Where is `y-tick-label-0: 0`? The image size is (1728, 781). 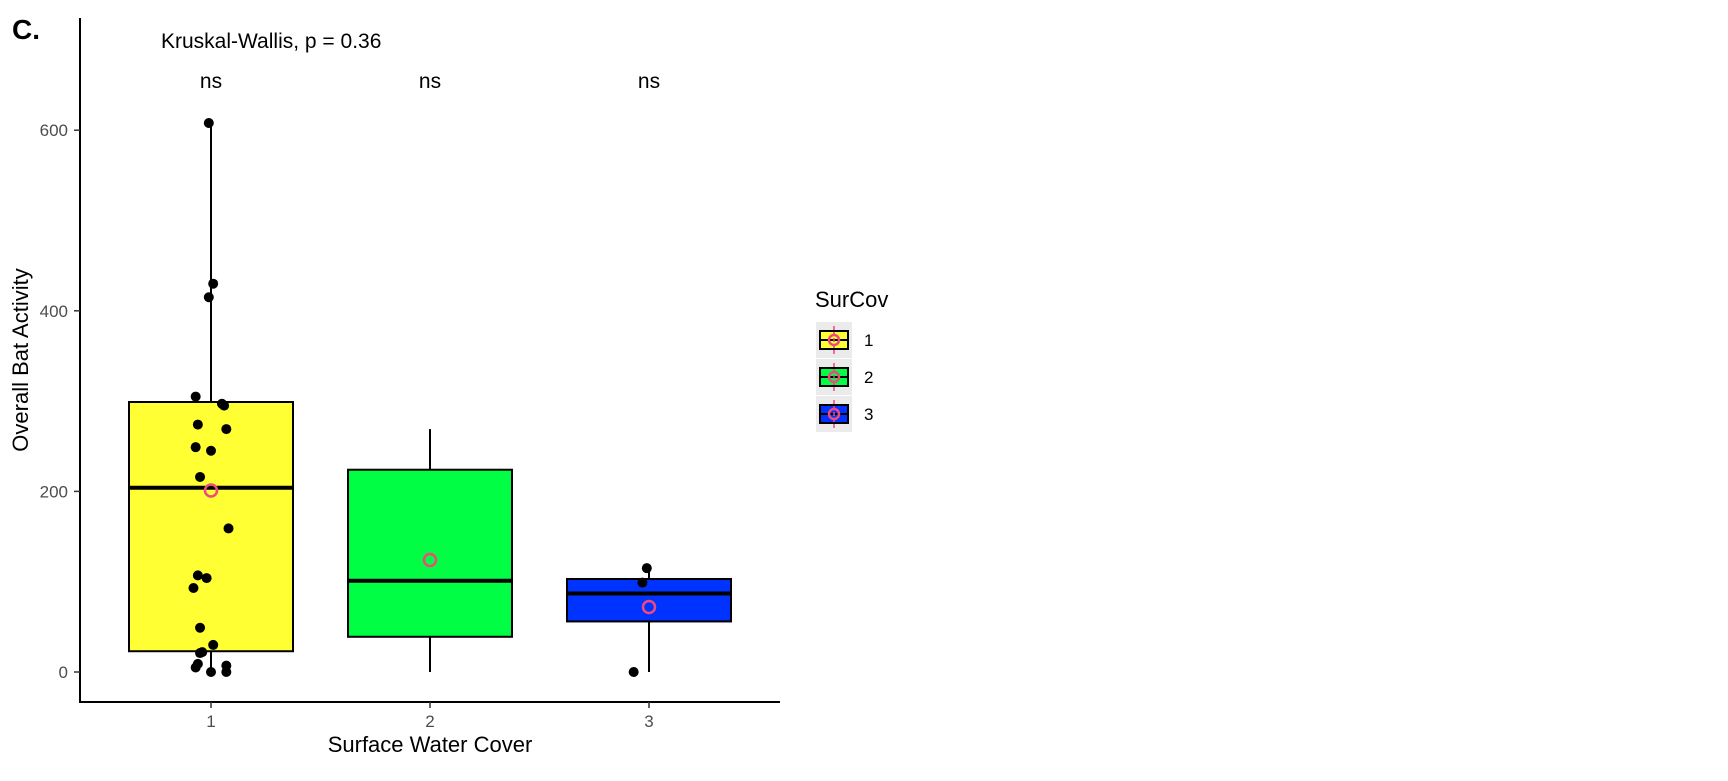 y-tick-label-0: 0 is located at coordinates (63, 672).